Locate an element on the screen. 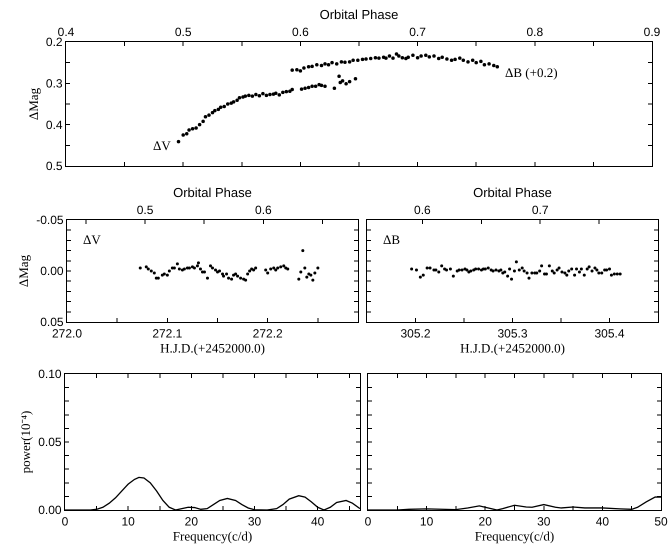  y-tick-label: 0.00 is located at coordinates (52, 271).